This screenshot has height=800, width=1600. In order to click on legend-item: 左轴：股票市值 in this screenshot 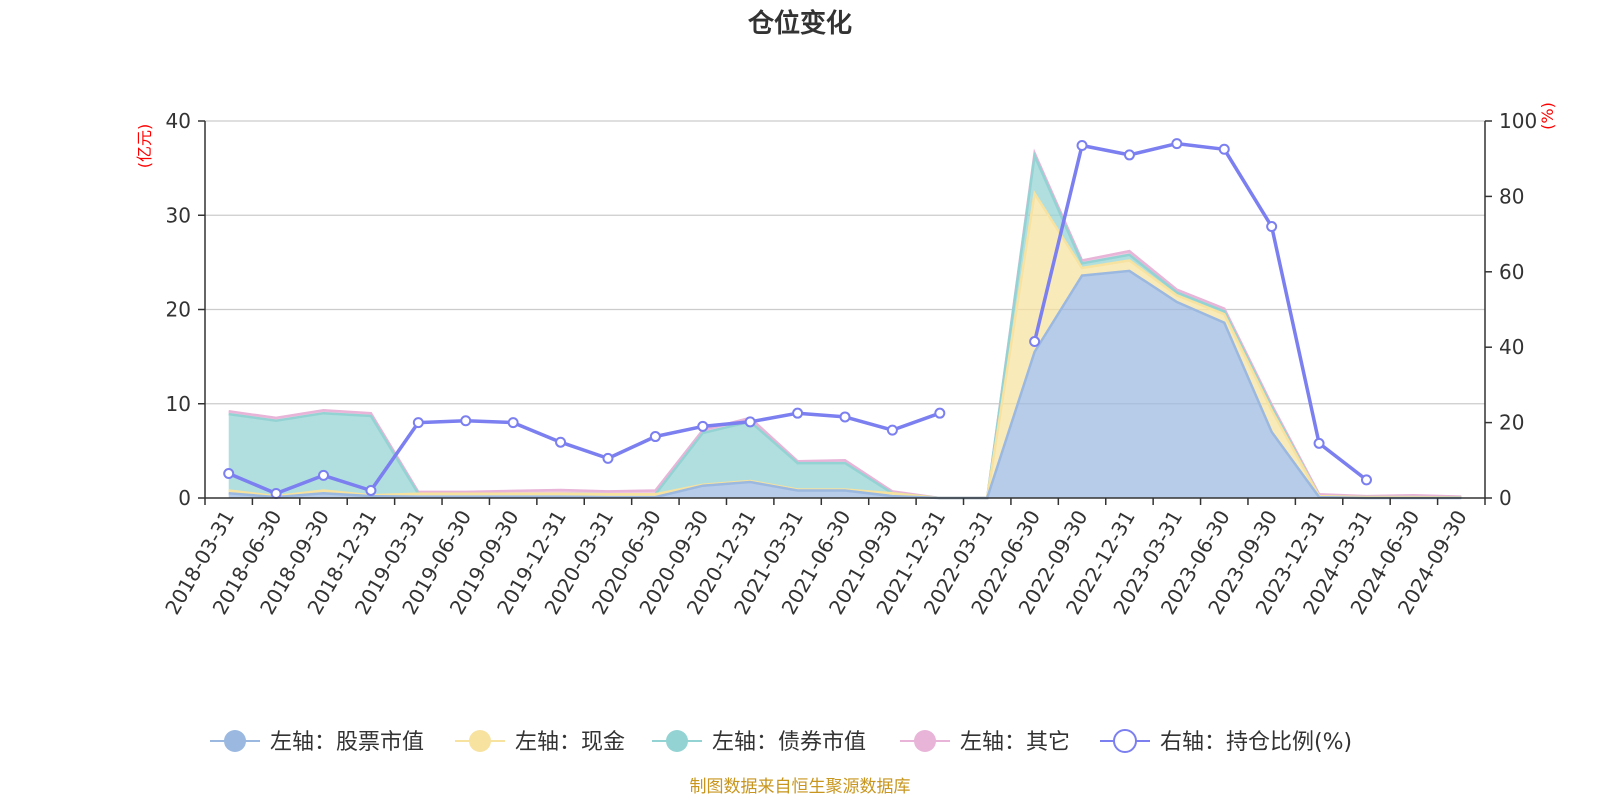, I will do `click(317, 742)`.